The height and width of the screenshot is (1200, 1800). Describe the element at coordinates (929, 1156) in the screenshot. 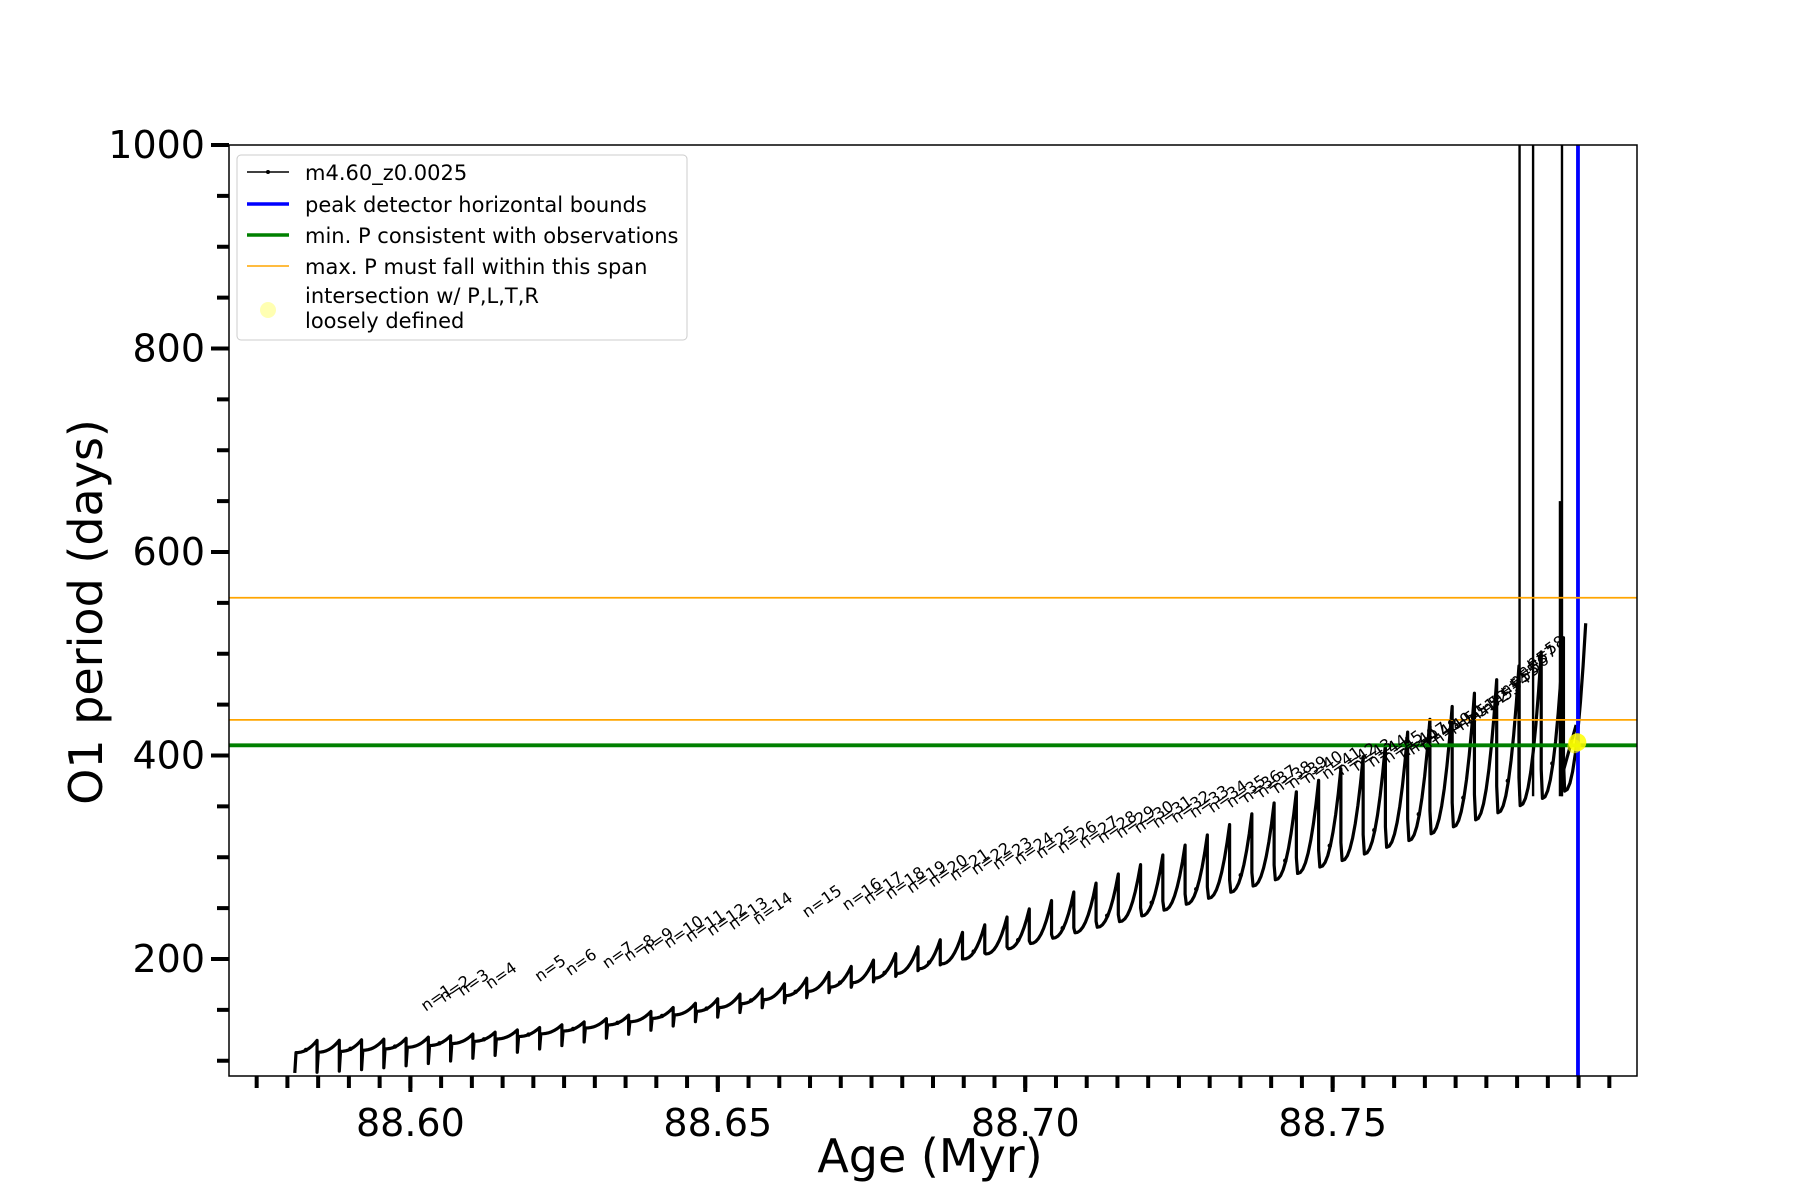

I see `x-axis-title: Age (Myr)` at that location.